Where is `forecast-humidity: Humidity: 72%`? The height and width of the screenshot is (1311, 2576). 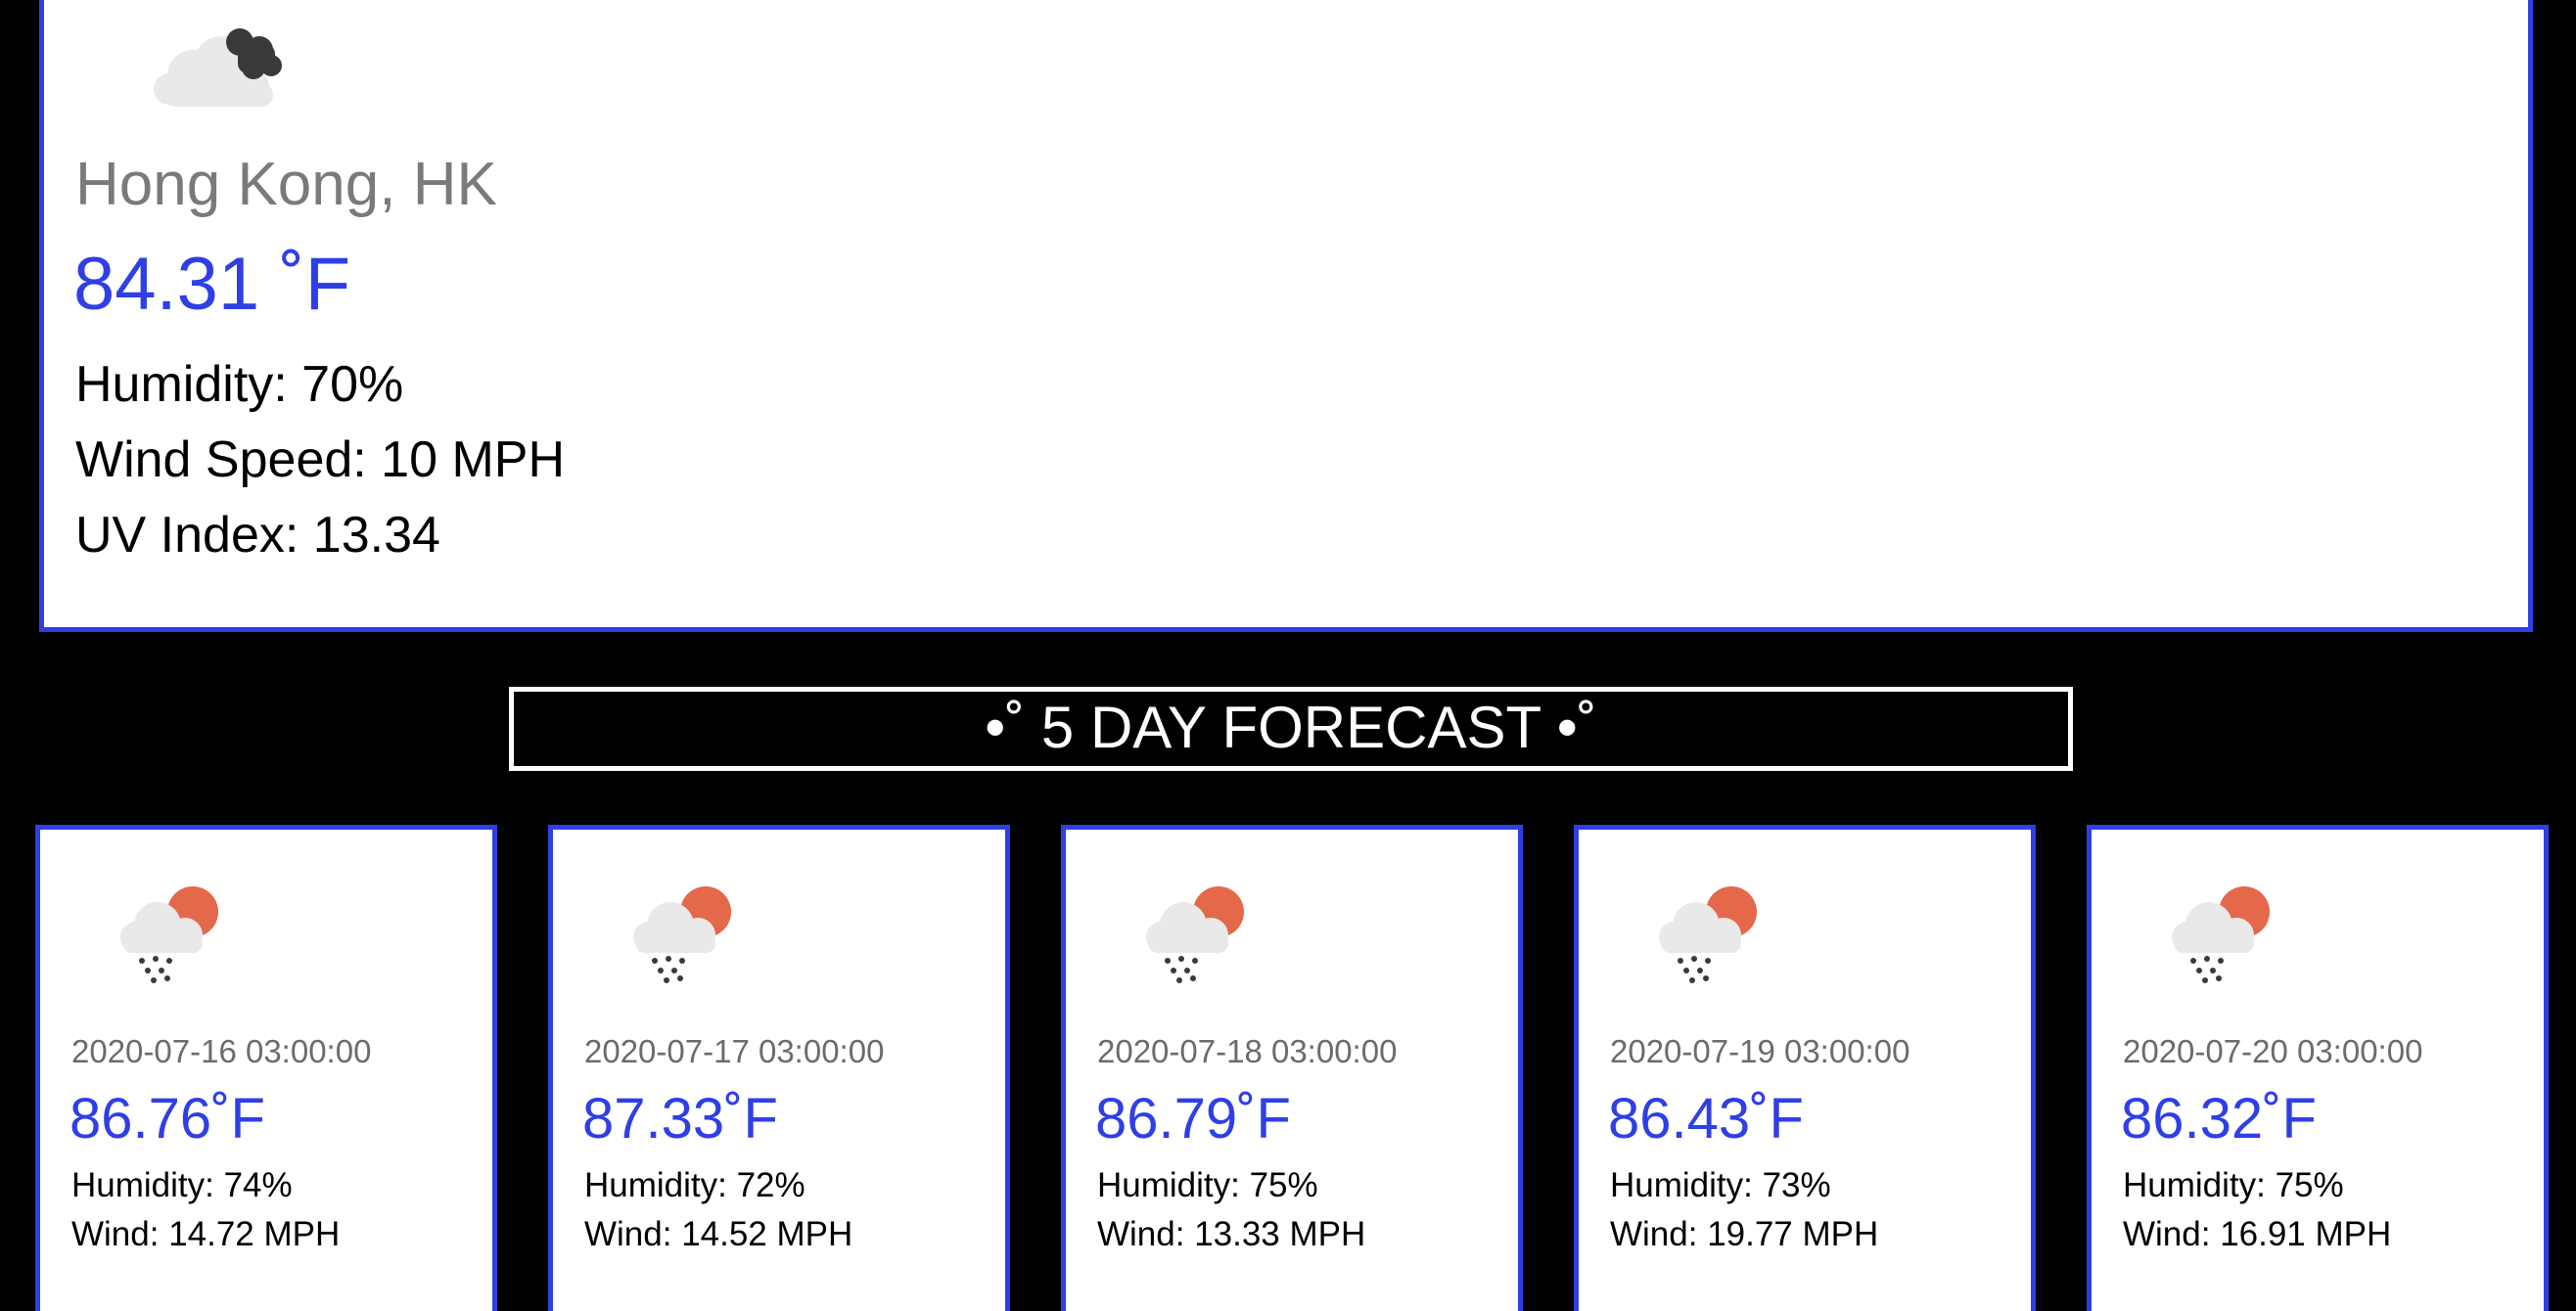 forecast-humidity: Humidity: 72% is located at coordinates (695, 1185).